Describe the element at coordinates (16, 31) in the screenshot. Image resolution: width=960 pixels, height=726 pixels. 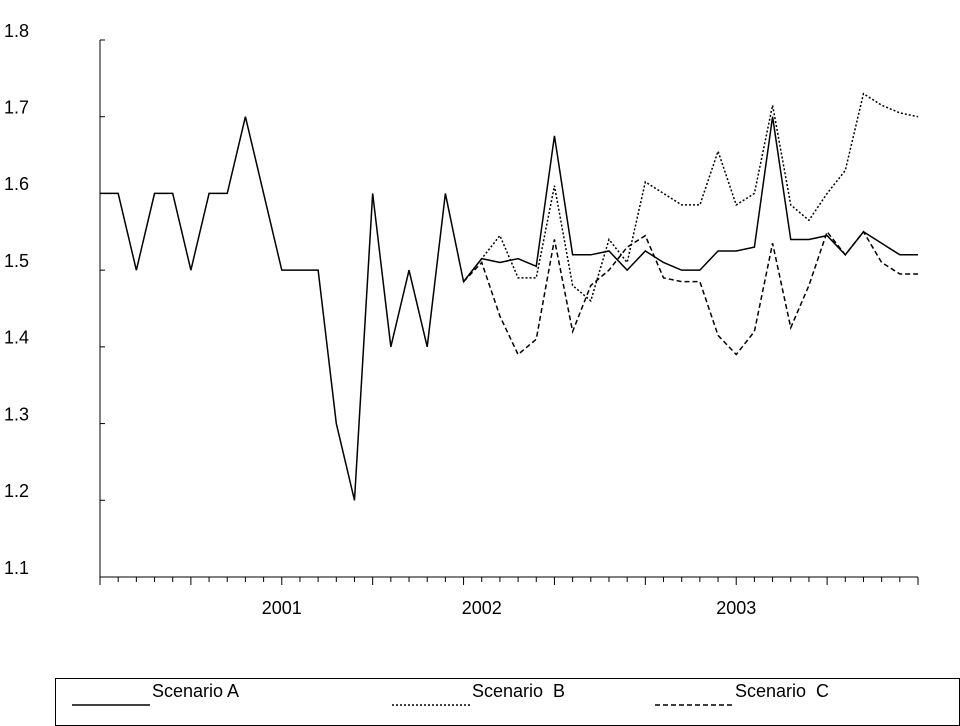
I see `y-tick-label: 1.8` at that location.